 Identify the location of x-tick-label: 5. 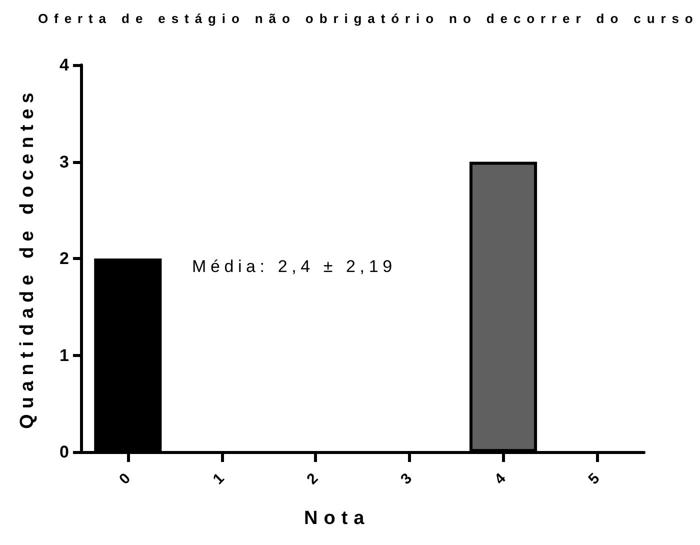
(594, 479).